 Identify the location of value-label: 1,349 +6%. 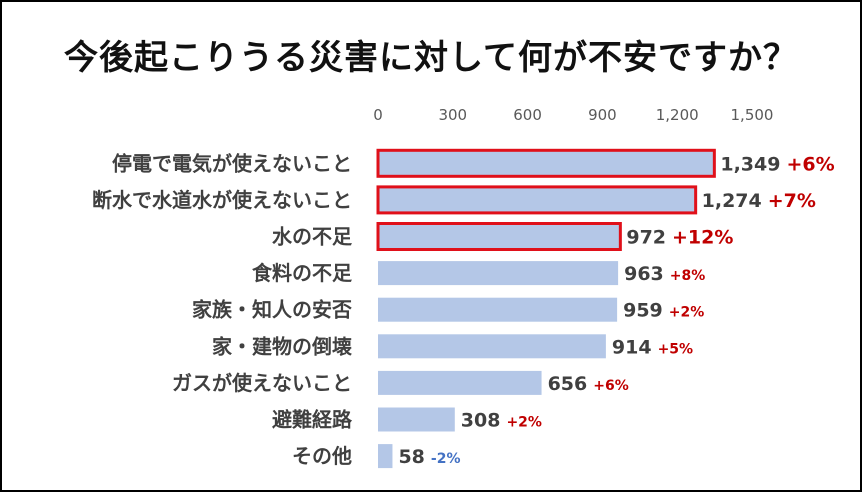
(777, 164).